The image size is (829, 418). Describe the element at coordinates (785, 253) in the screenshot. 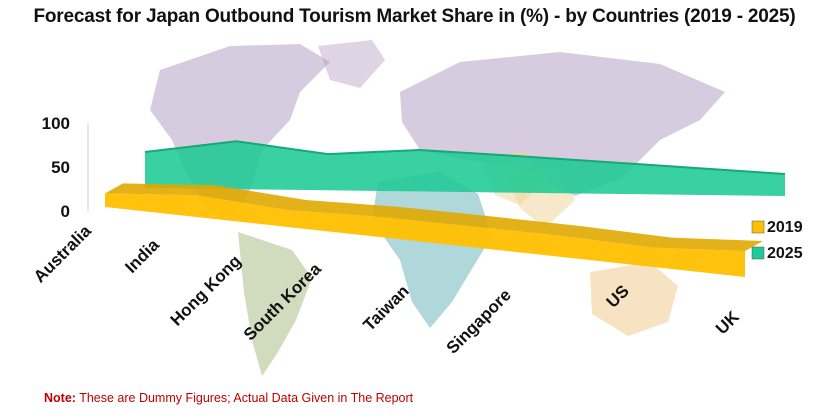

I see `legend-label-2025: 2025` at that location.